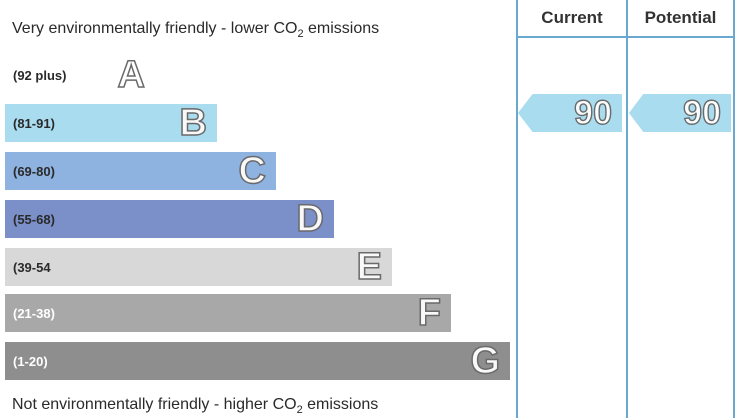  What do you see at coordinates (340, 404) in the screenshot?
I see `bottom-caption-tail: emissions` at bounding box center [340, 404].